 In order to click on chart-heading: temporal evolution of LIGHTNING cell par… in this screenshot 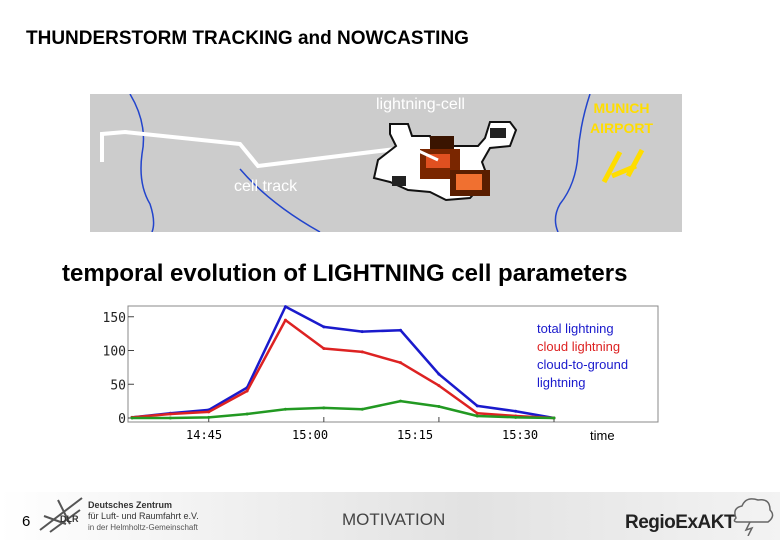, I will do `click(345, 273)`.